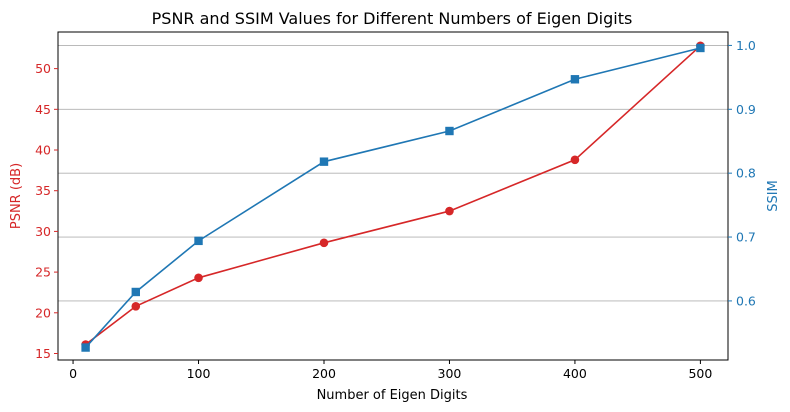  Describe the element at coordinates (43, 353) in the screenshot. I see `left-tick-label-0: 15` at that location.